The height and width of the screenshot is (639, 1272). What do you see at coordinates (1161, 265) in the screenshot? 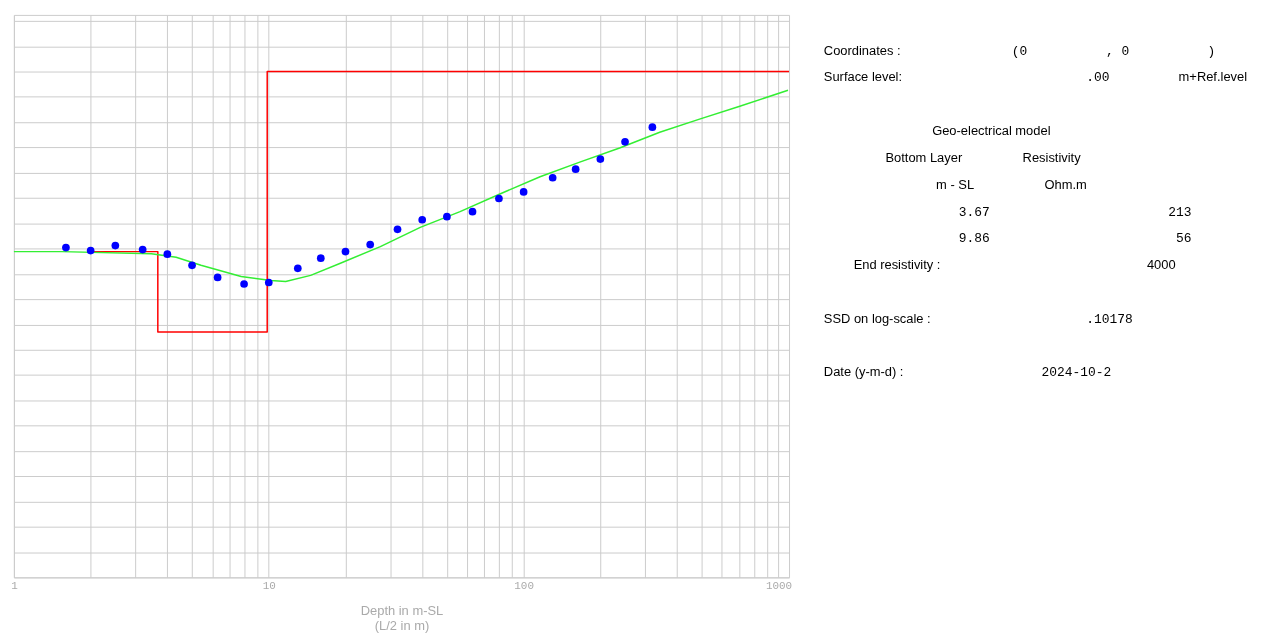
I see `text: 4000` at bounding box center [1161, 265].